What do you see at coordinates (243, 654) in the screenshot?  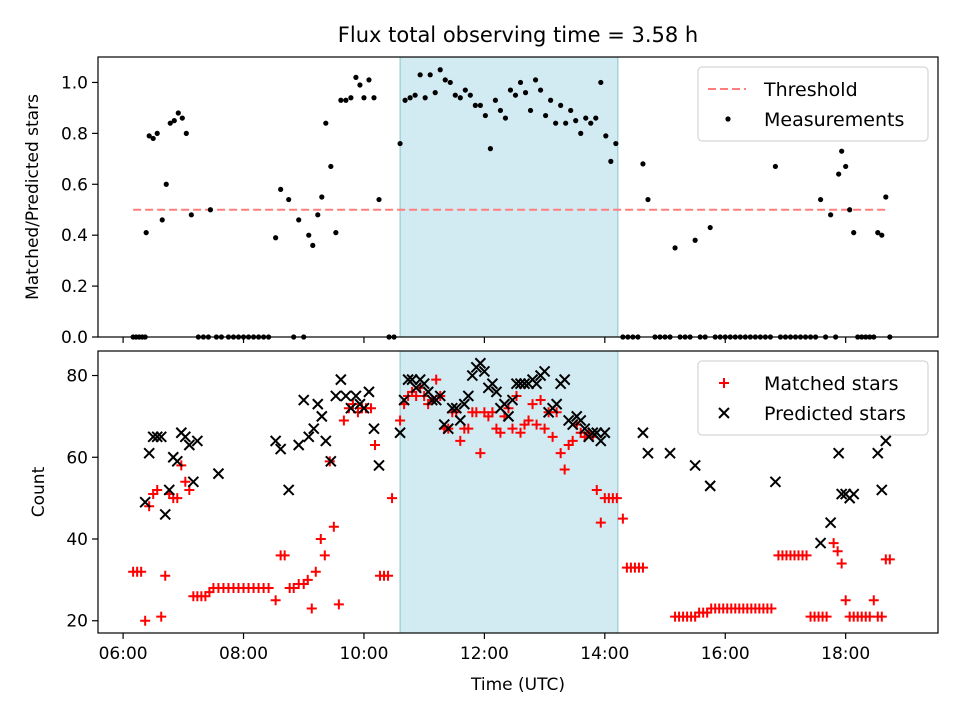 I see `x-tick-label: 08:00` at bounding box center [243, 654].